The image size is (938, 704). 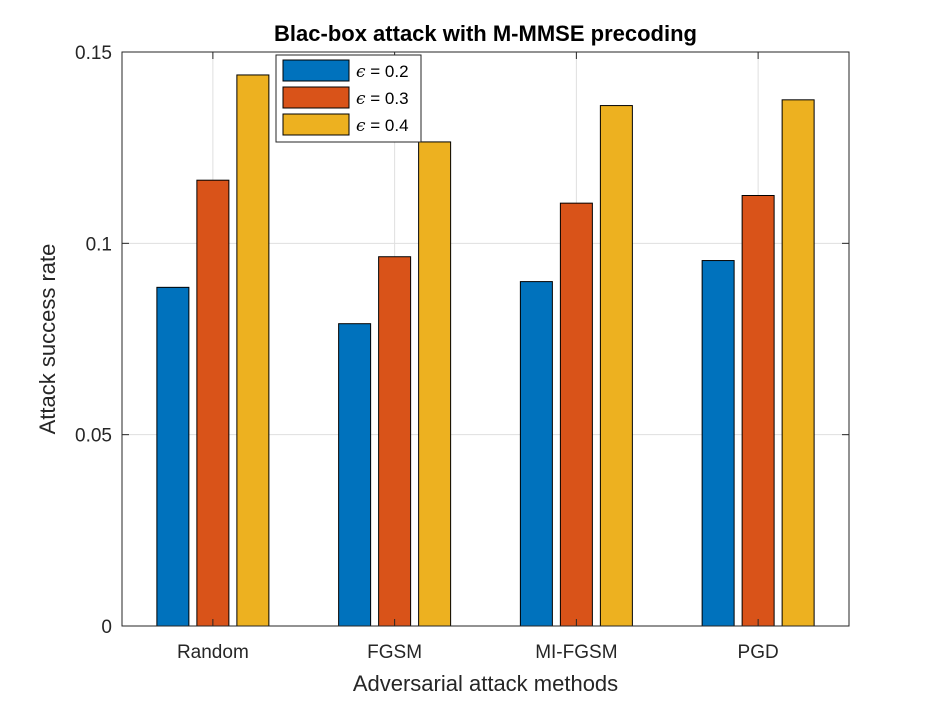 I want to click on y-tick-label: 0, so click(x=106, y=627).